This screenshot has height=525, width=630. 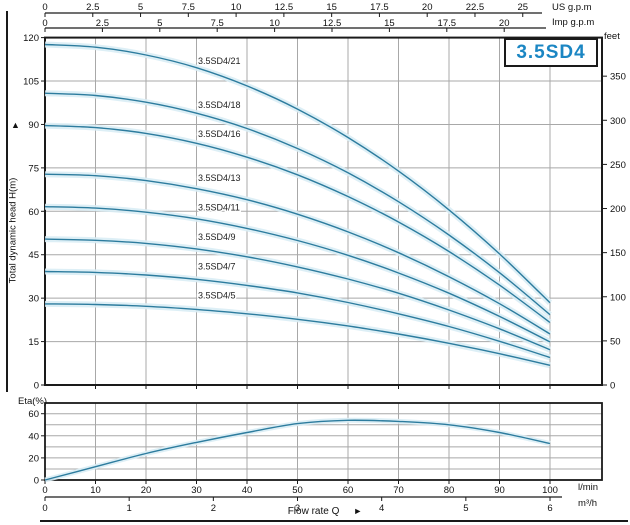 I want to click on feet-axis-label: feet, so click(x=612, y=36).